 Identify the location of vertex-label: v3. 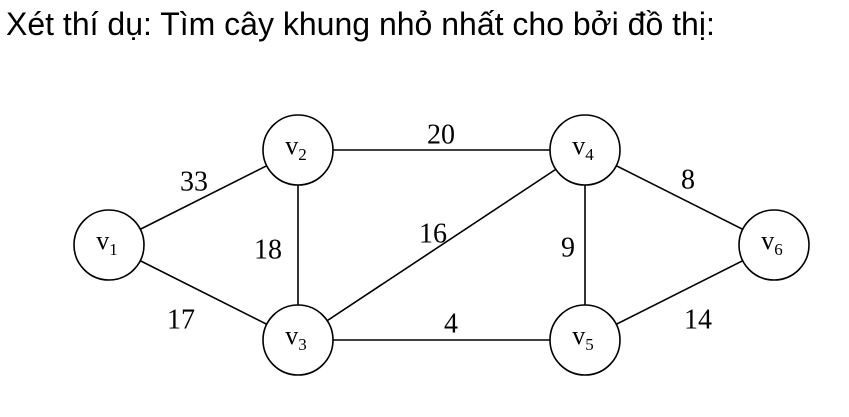
(296, 337).